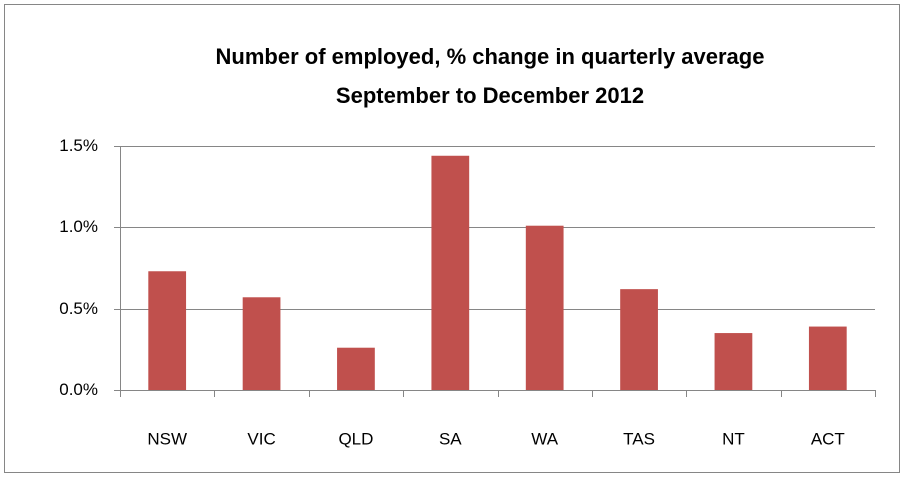 The width and height of the screenshot is (904, 477). What do you see at coordinates (78, 389) in the screenshot?
I see `y-tick-label: 0.0%` at bounding box center [78, 389].